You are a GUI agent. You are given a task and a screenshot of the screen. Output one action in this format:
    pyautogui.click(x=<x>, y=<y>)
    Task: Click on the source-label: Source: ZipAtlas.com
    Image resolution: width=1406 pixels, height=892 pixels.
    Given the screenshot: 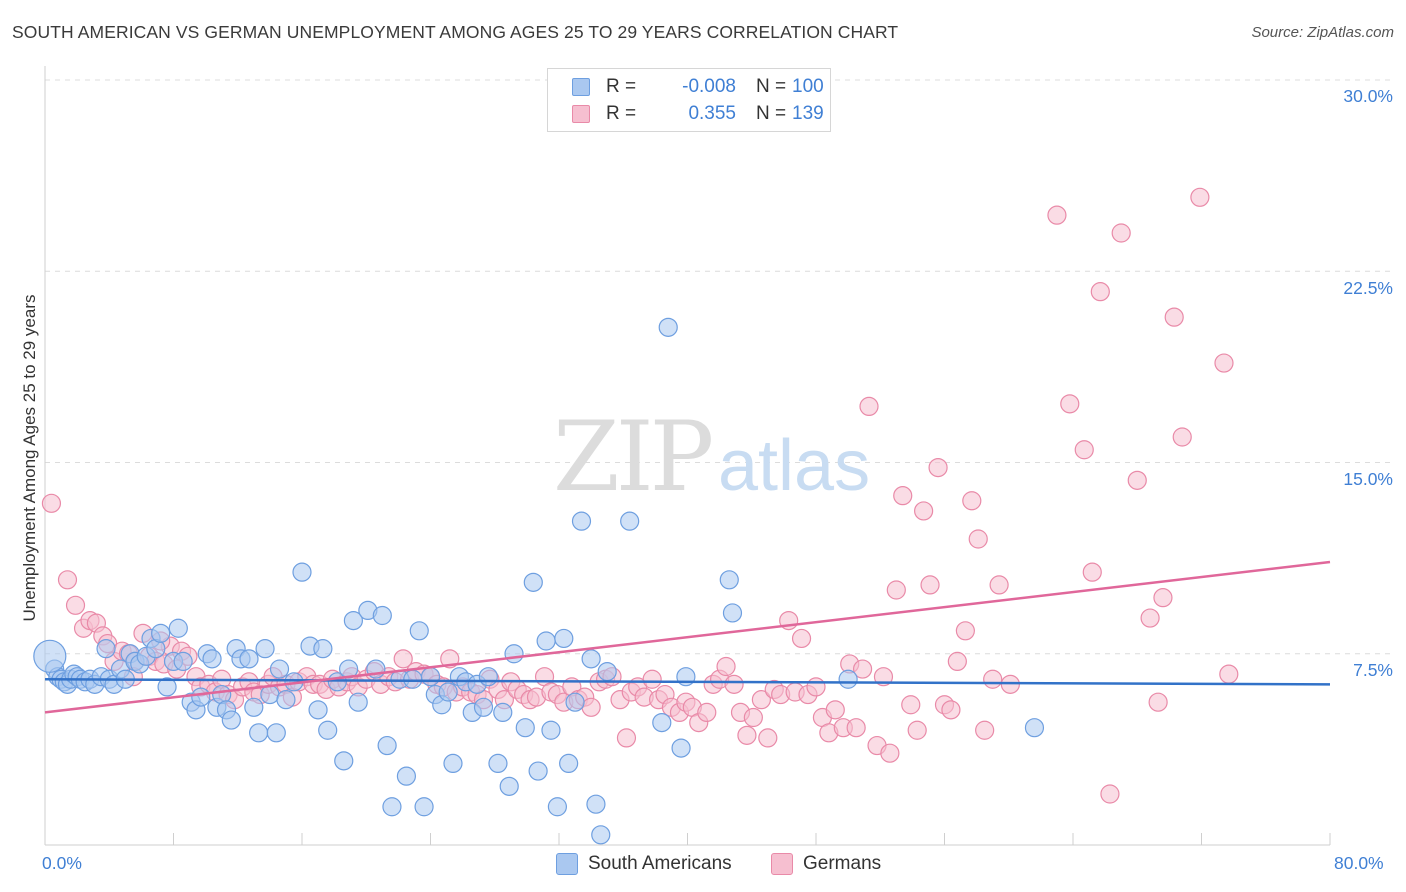 What is the action you would take?
    pyautogui.click(x=1322, y=32)
    